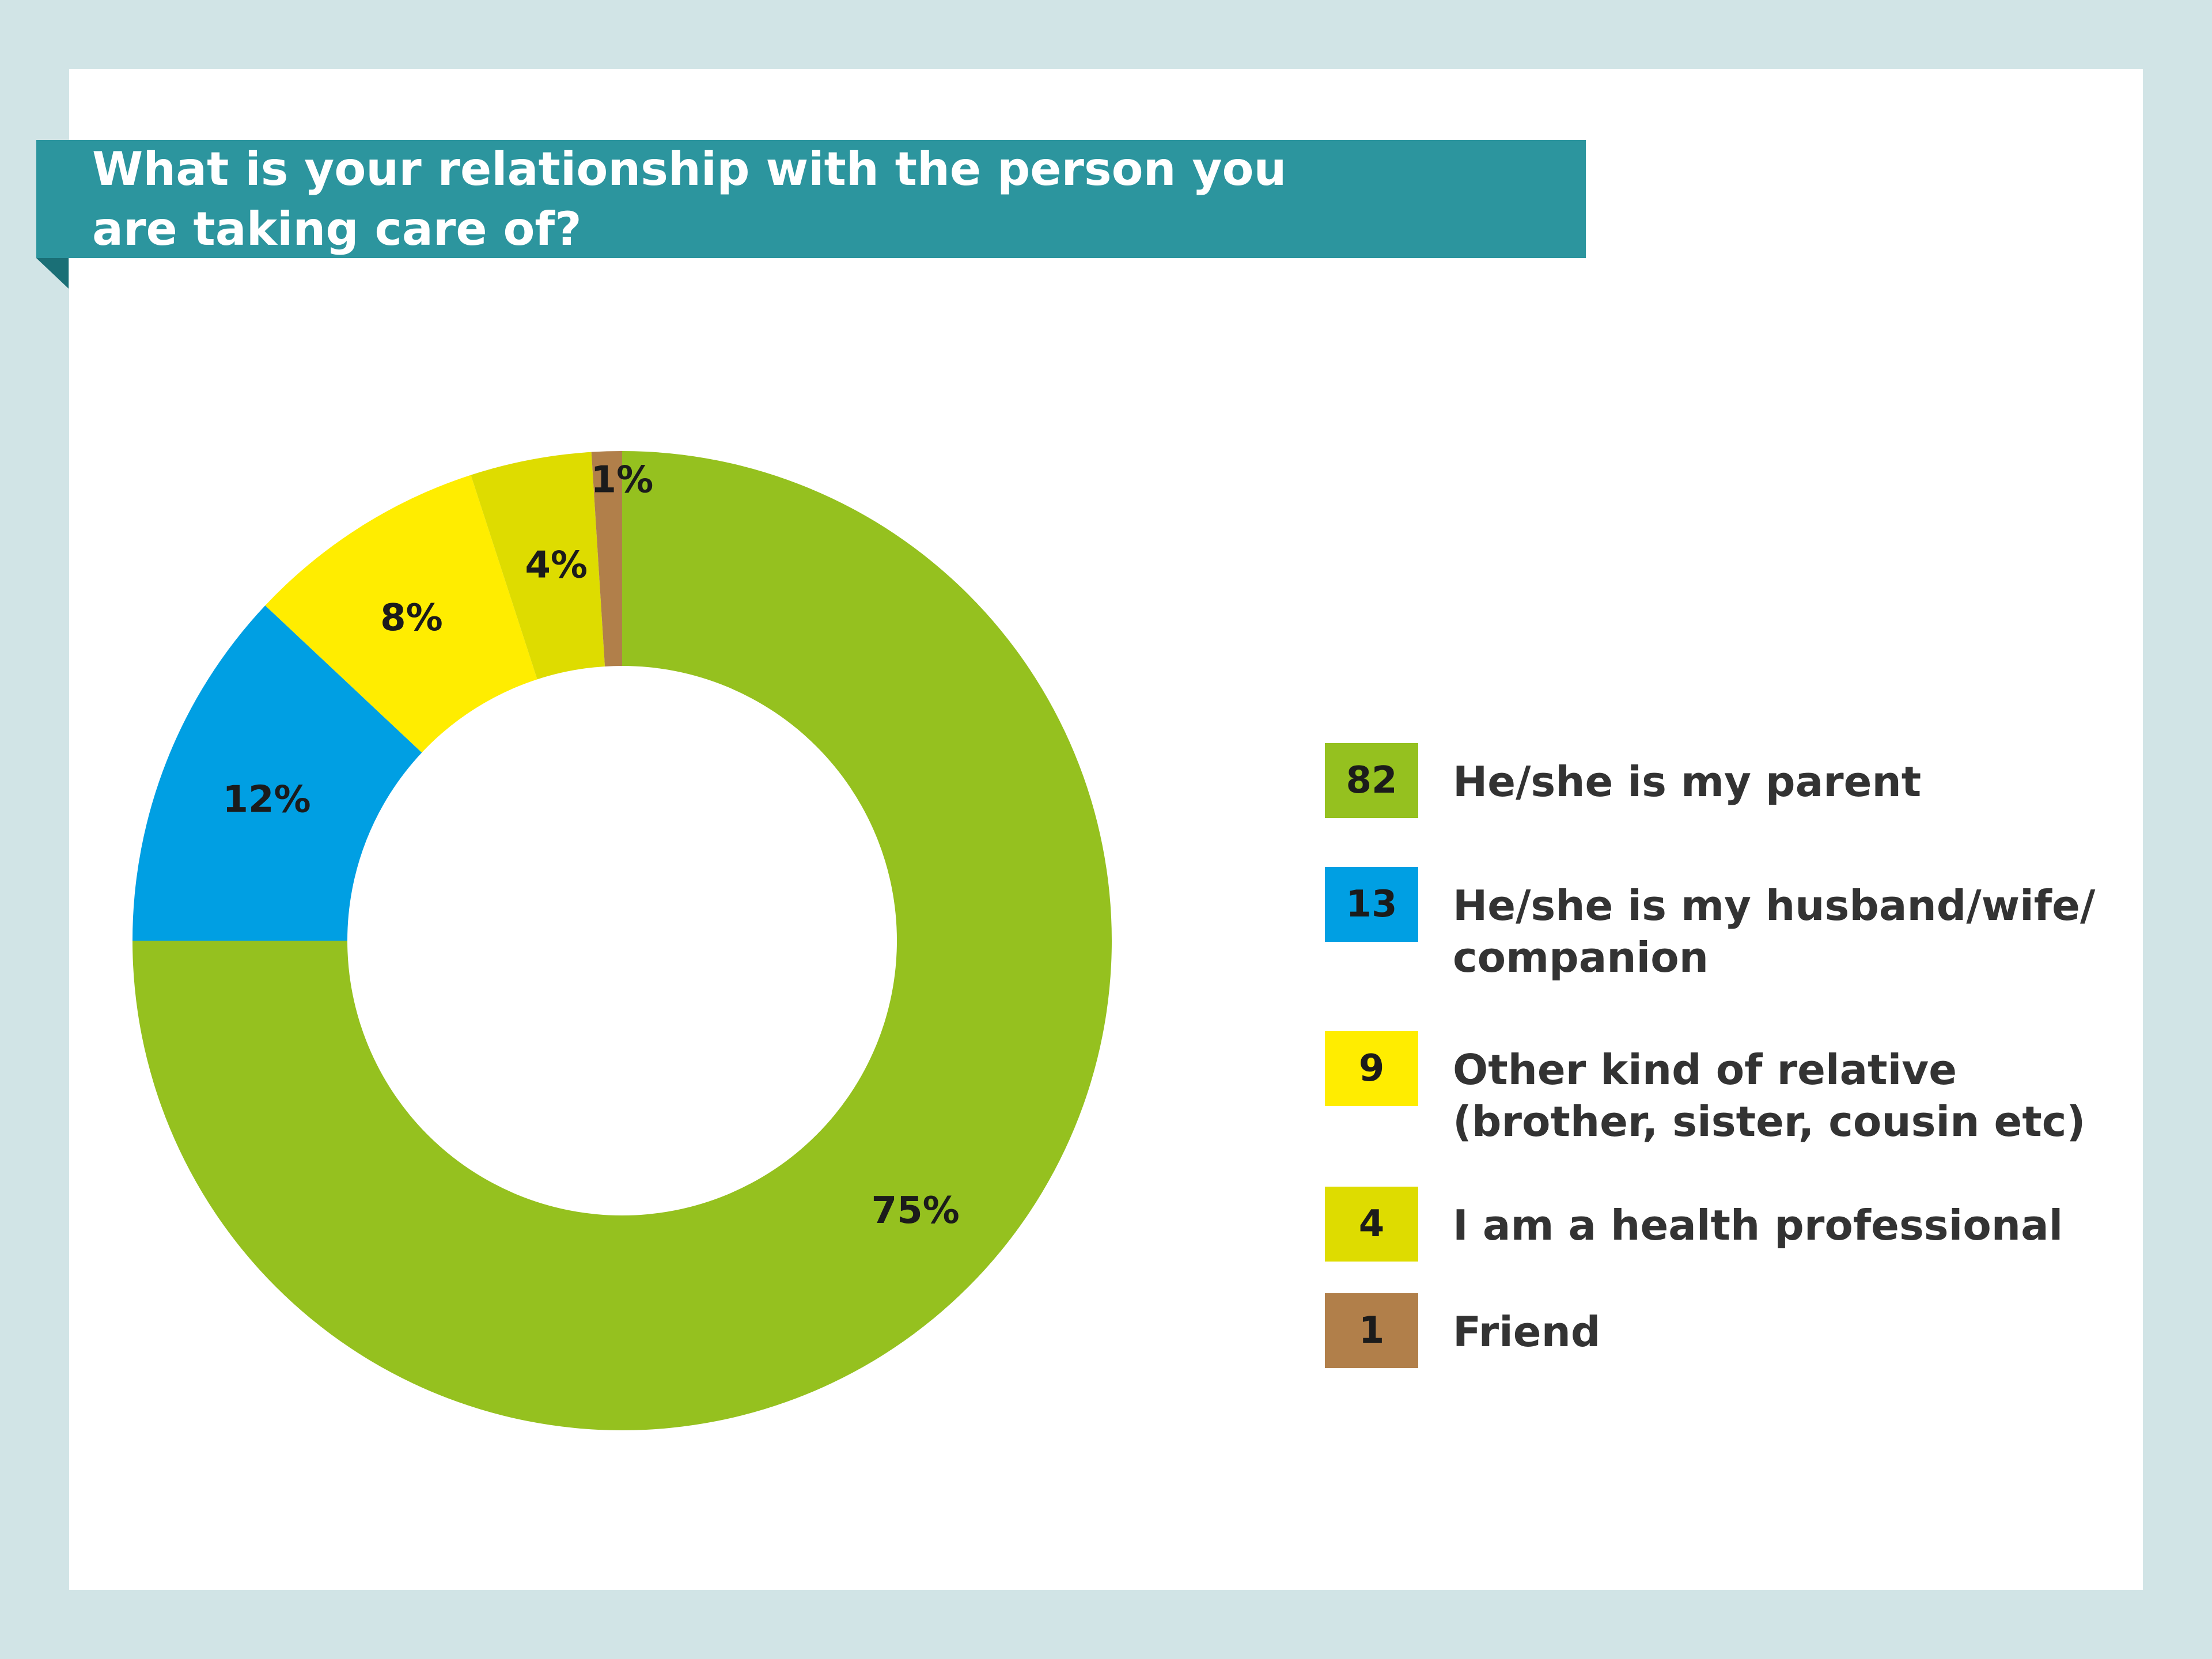  What do you see at coordinates (266, 800) in the screenshot?
I see `slice-percent-label: 12%` at bounding box center [266, 800].